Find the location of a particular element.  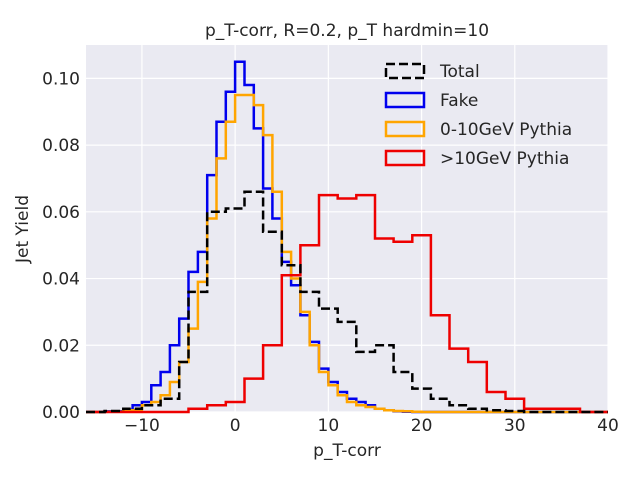

y-tick-label: 0.00 is located at coordinates (61, 413).